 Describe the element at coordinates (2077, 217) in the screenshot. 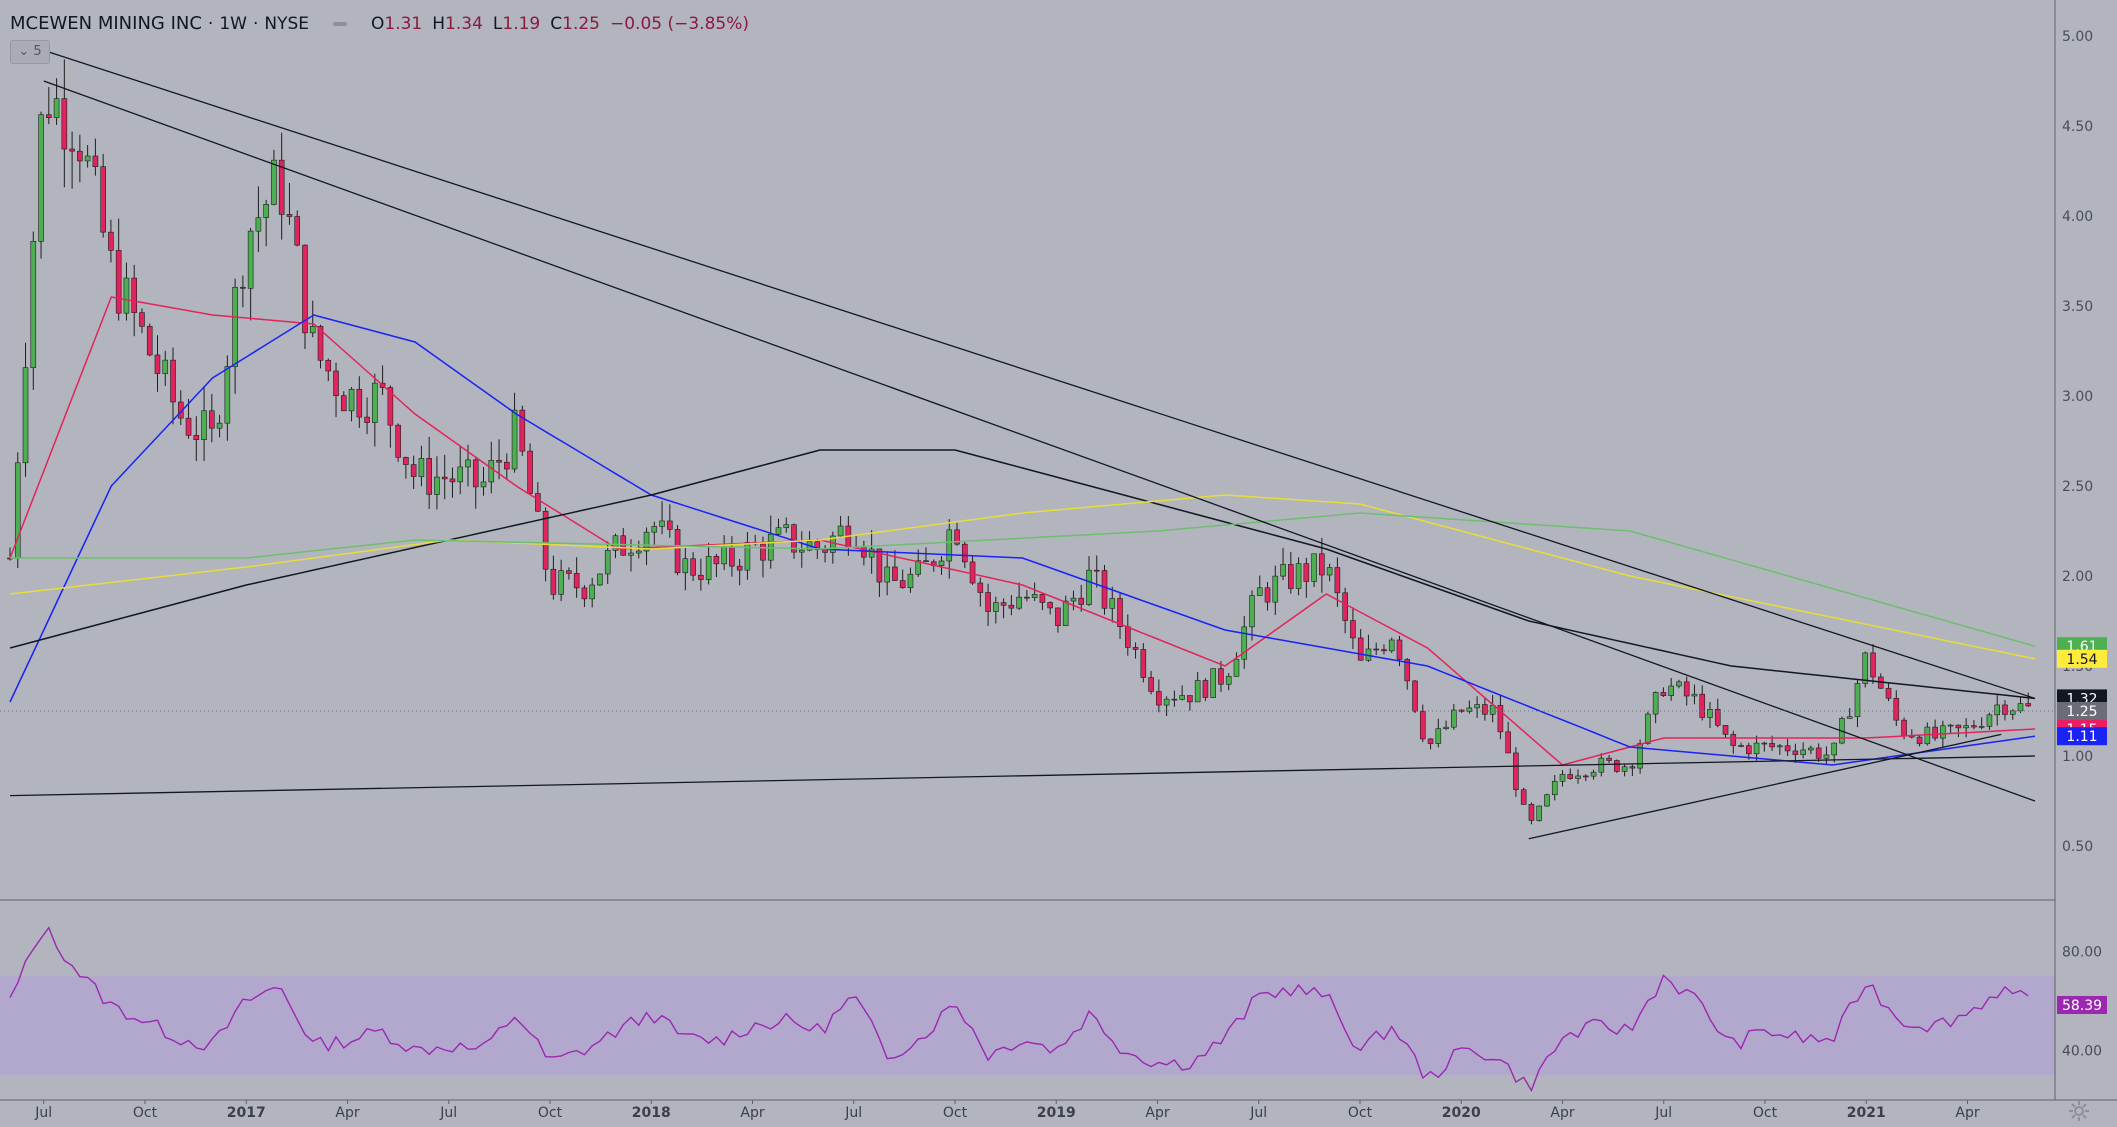

I see `y-tick-label: 4.00` at that location.